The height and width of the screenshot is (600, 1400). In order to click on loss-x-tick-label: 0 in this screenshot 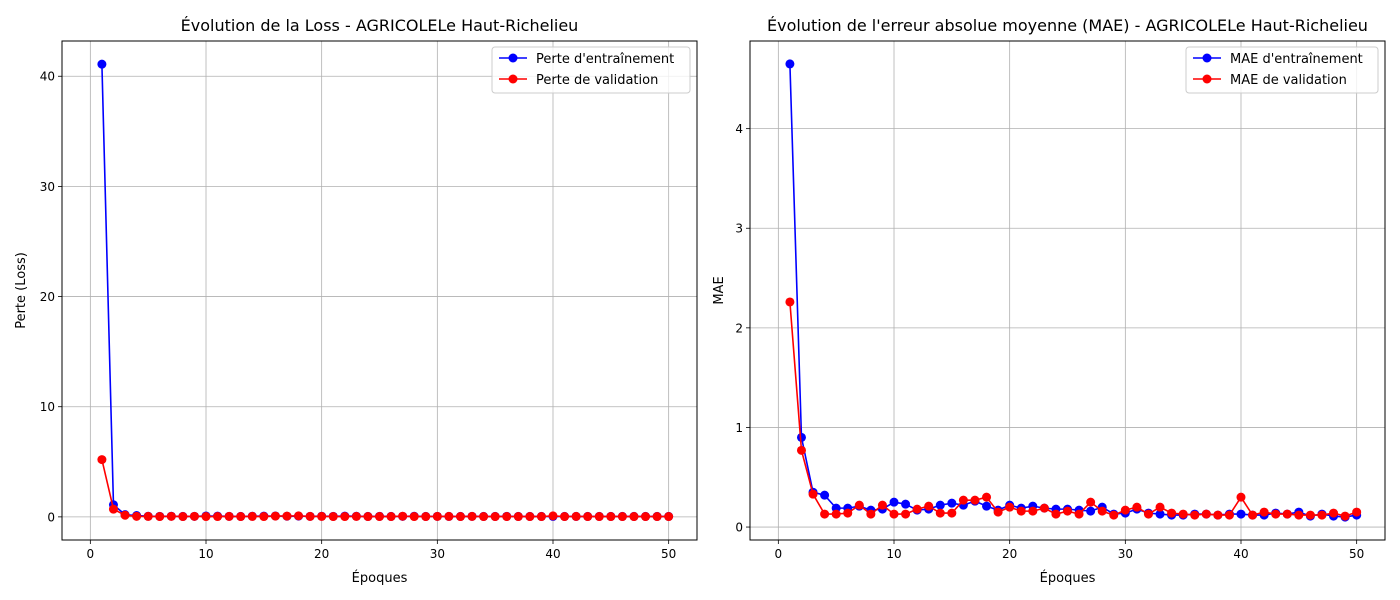, I will do `click(91, 554)`.